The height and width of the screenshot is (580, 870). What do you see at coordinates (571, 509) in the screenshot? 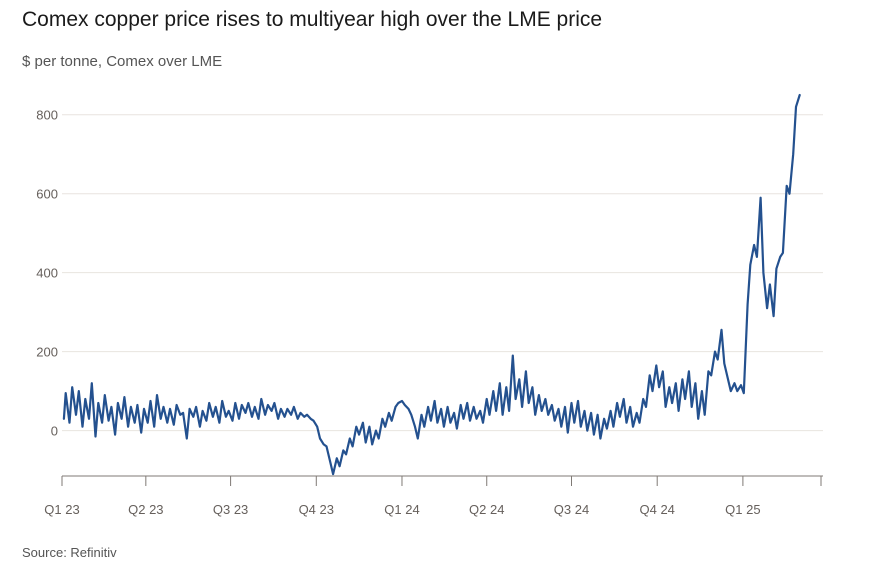
I see `x-tick-label: Q3 24` at bounding box center [571, 509].